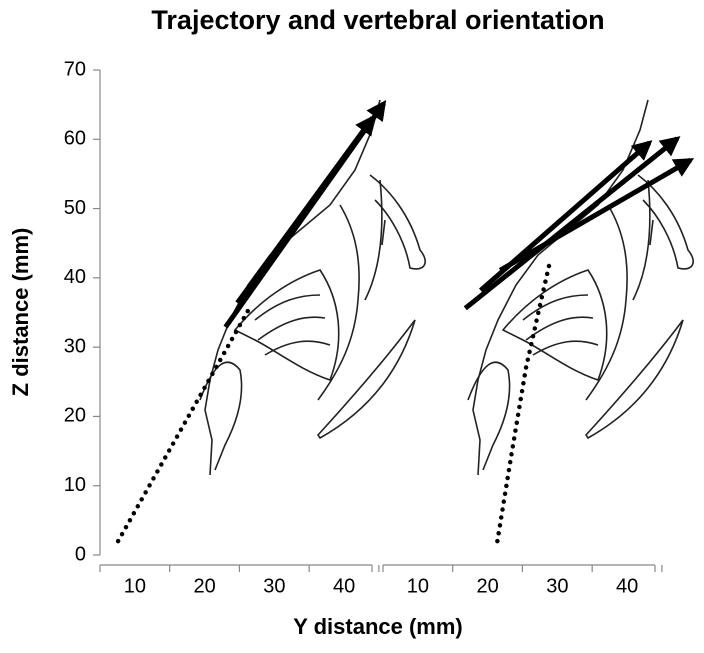 The width and height of the screenshot is (704, 653). I want to click on chart-title: Trajectory and vertebral orientation, so click(377, 20).